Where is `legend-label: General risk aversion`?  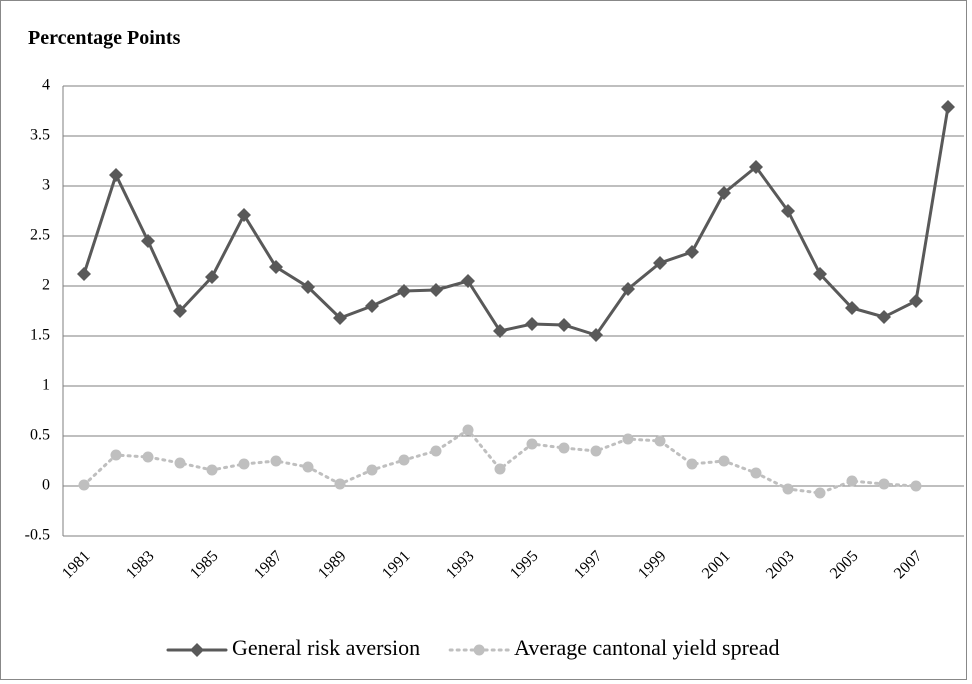
legend-label: General risk aversion is located at coordinates (326, 647).